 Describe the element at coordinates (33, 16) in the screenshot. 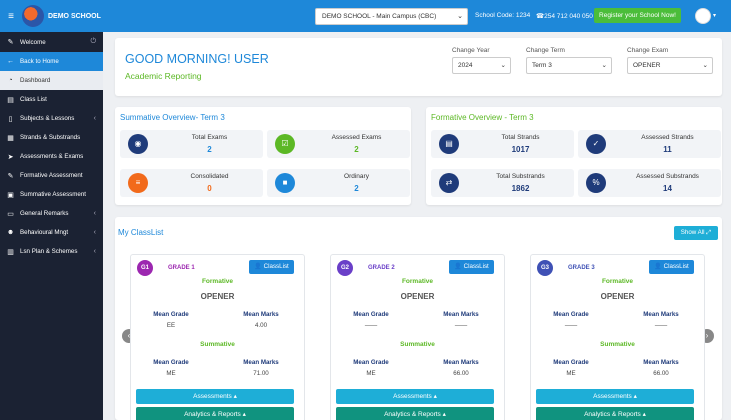

I see `school-logo` at that location.